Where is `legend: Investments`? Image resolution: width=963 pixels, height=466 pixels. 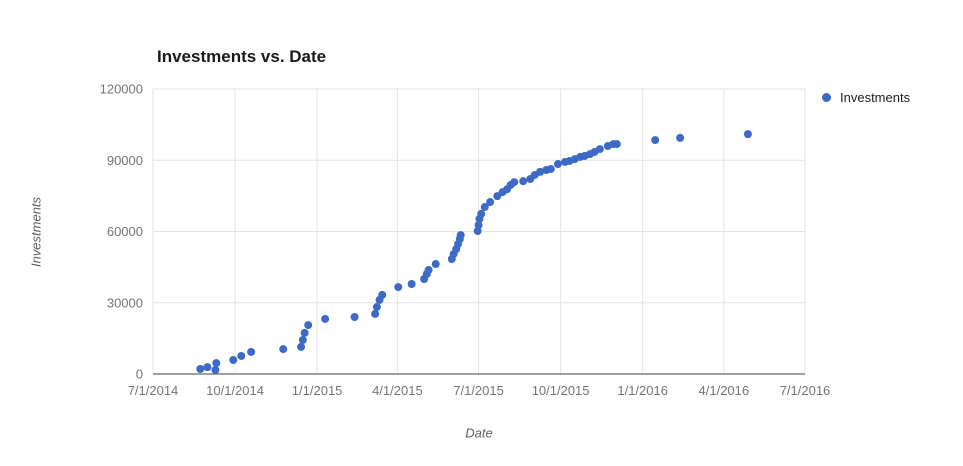
legend: Investments is located at coordinates (866, 97).